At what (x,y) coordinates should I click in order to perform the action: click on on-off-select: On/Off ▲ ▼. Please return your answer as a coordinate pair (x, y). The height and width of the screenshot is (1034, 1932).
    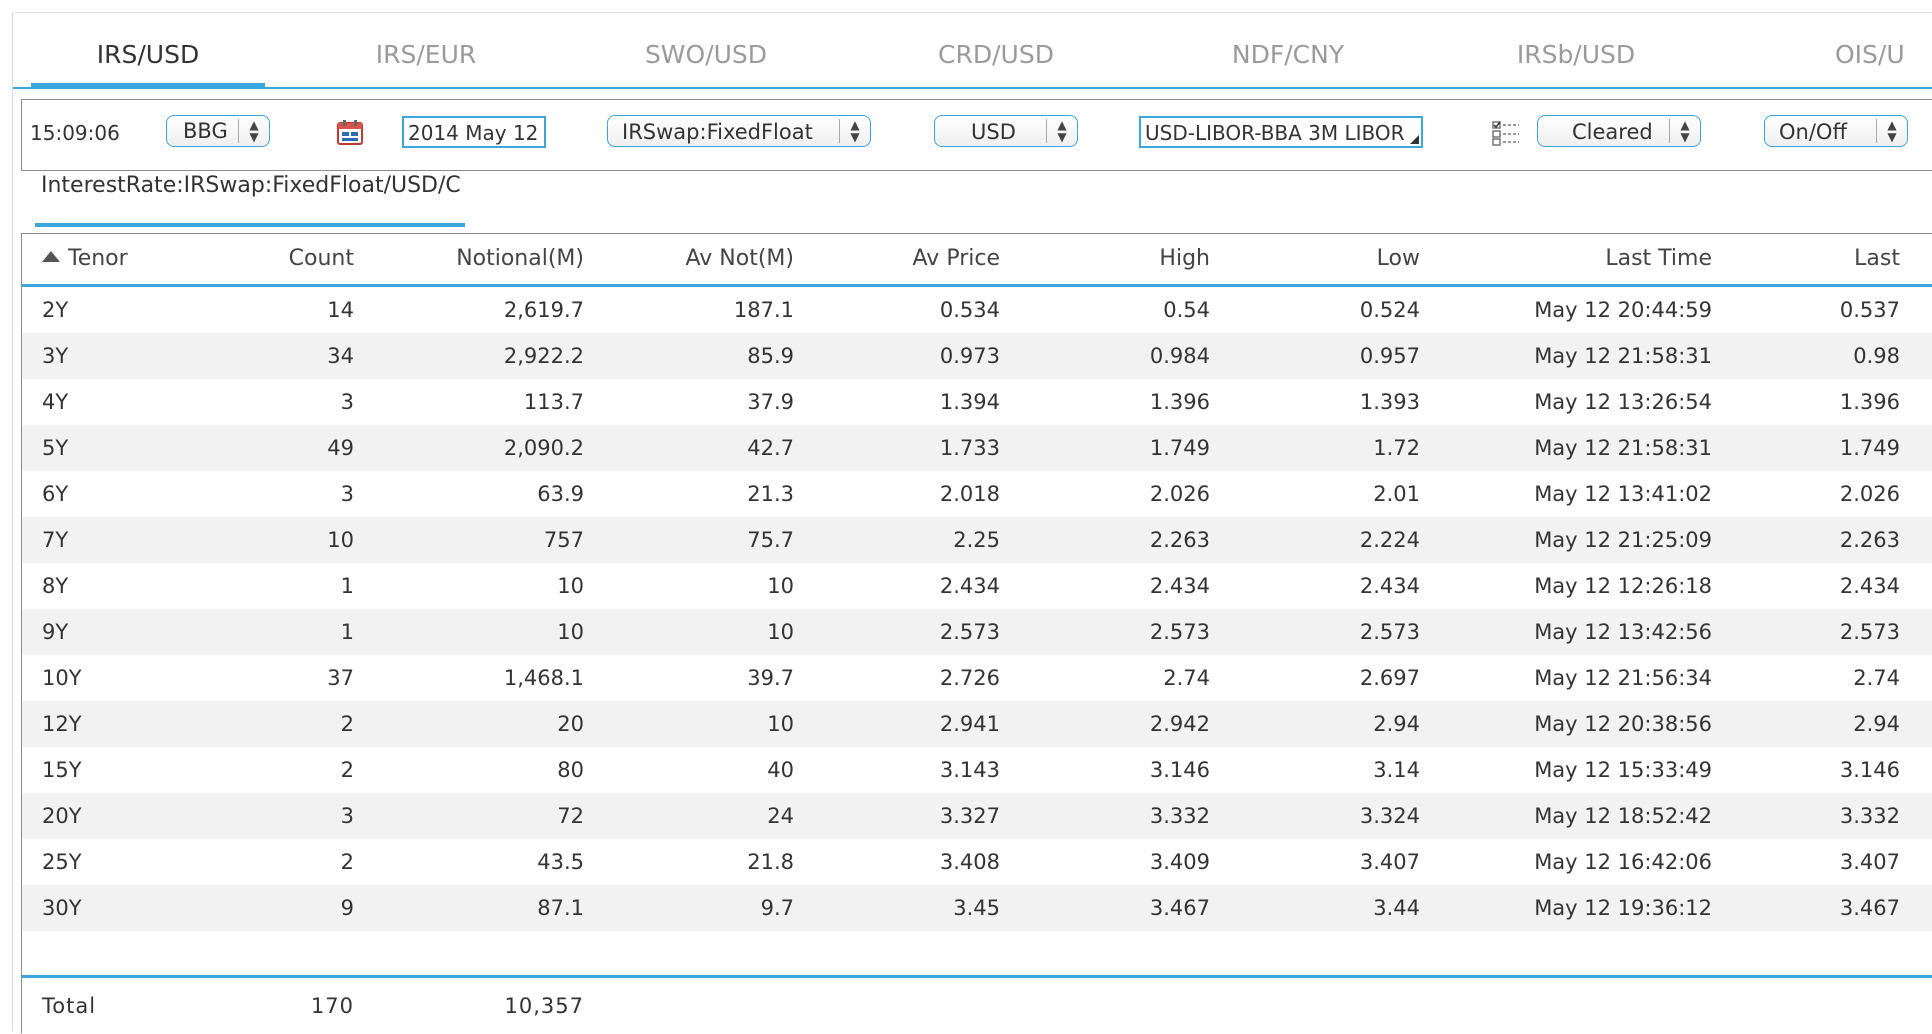
    Looking at the image, I should click on (1836, 131).